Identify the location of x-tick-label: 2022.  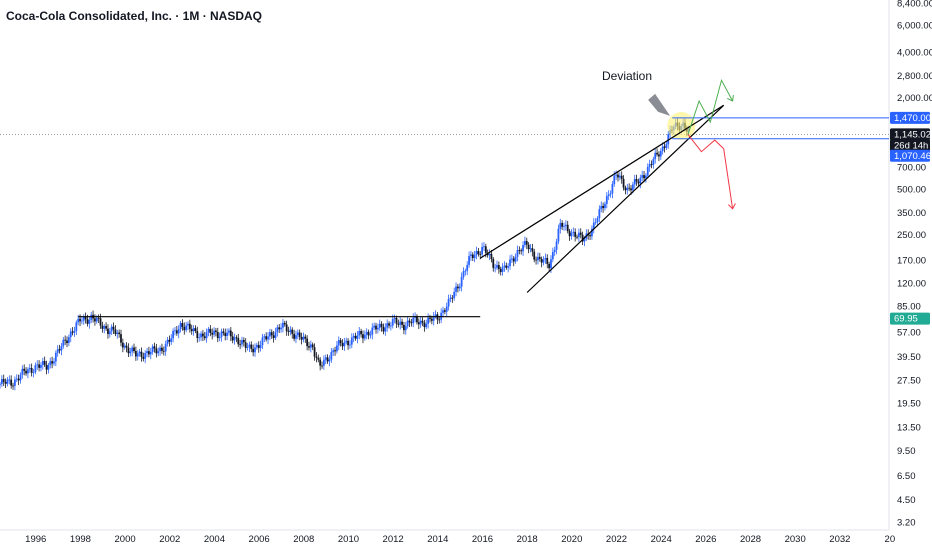
(616, 539).